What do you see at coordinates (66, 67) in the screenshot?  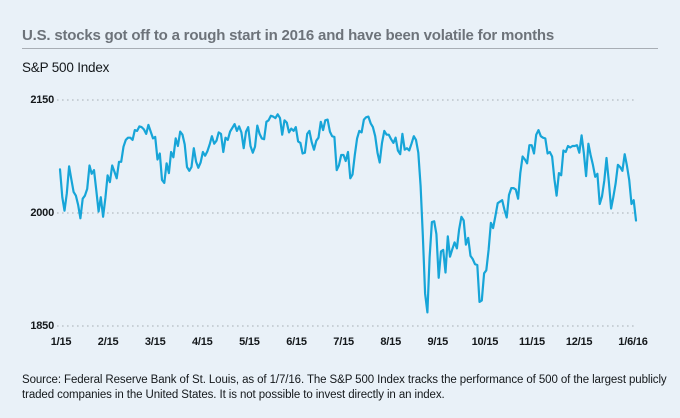 I see `axis-title: S&P 500 Index` at bounding box center [66, 67].